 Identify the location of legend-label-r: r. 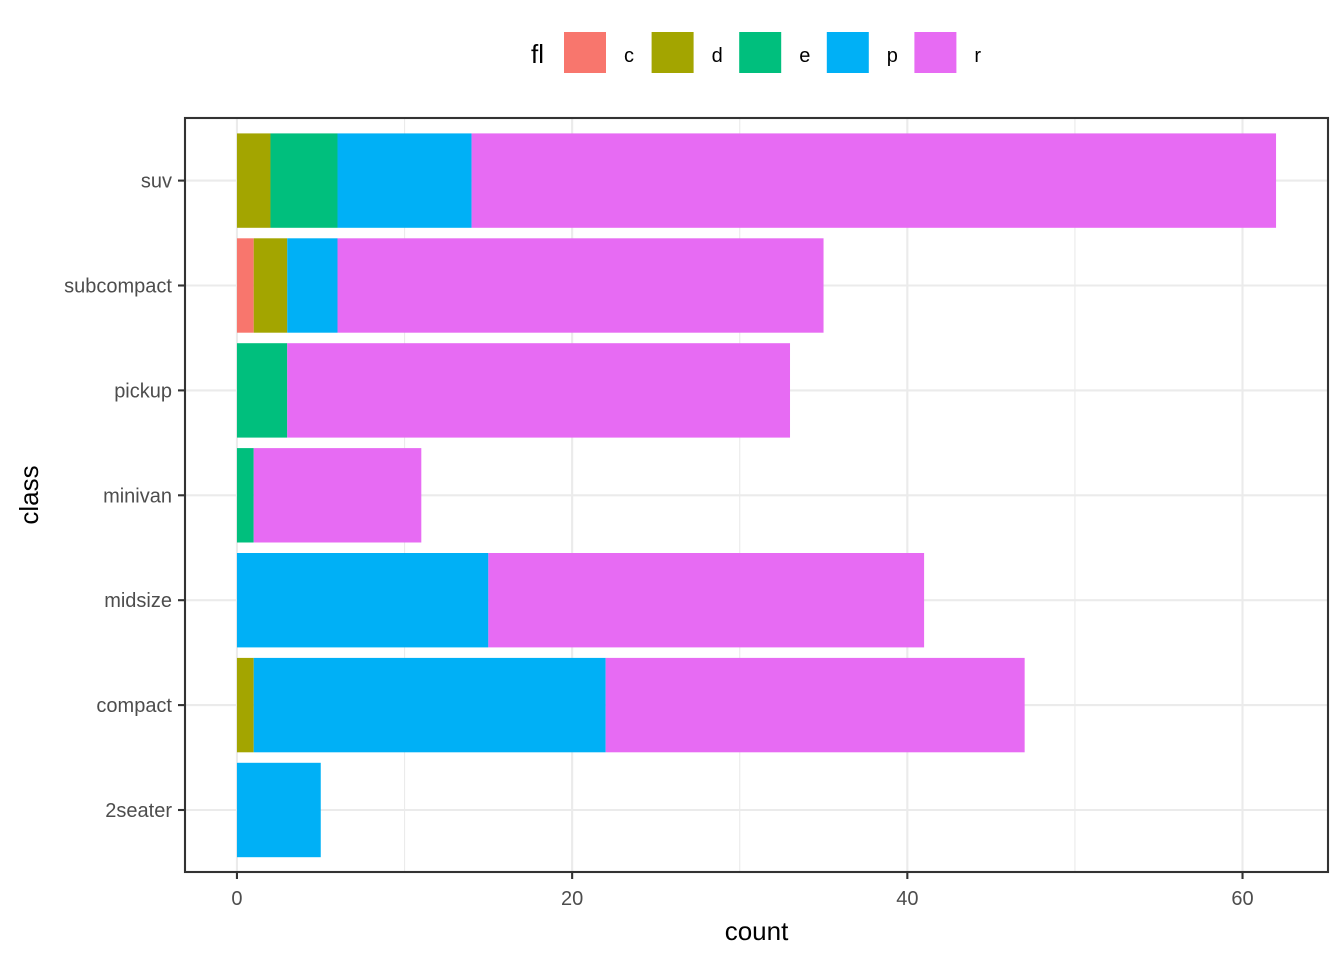
(977, 56).